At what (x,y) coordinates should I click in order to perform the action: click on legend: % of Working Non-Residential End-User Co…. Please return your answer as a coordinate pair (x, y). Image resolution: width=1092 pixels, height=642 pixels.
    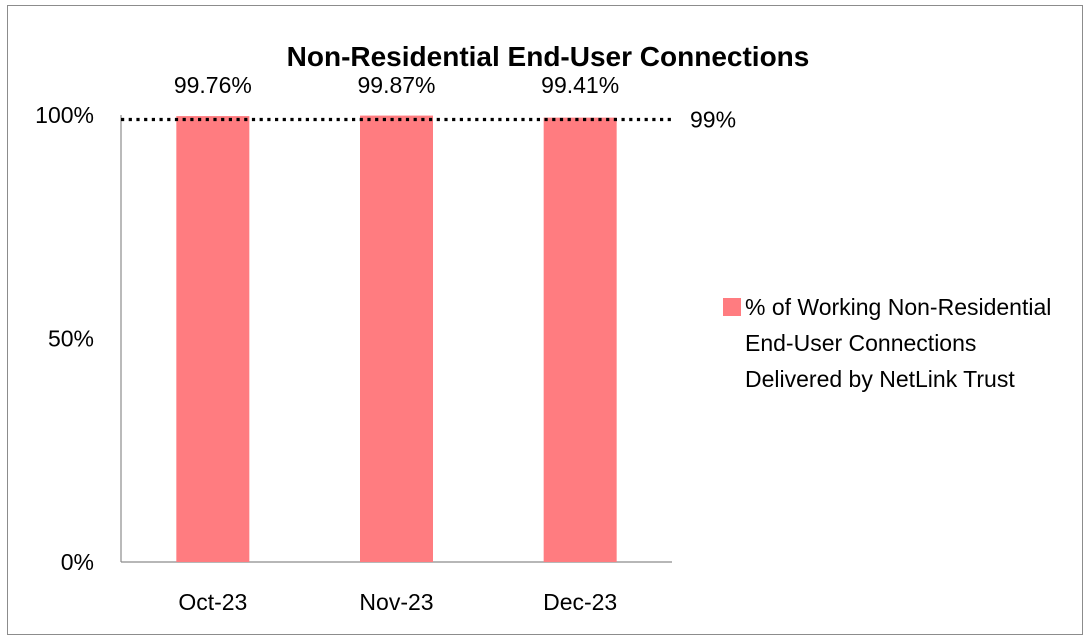
    Looking at the image, I should click on (899, 343).